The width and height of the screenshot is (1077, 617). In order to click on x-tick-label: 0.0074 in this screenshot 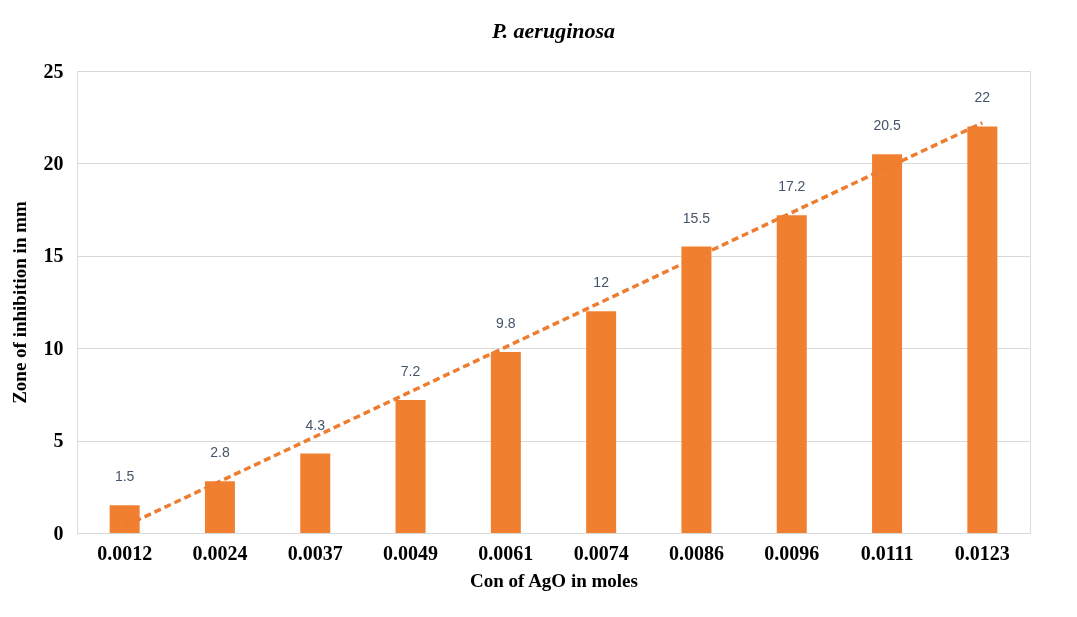, I will do `click(601, 552)`.